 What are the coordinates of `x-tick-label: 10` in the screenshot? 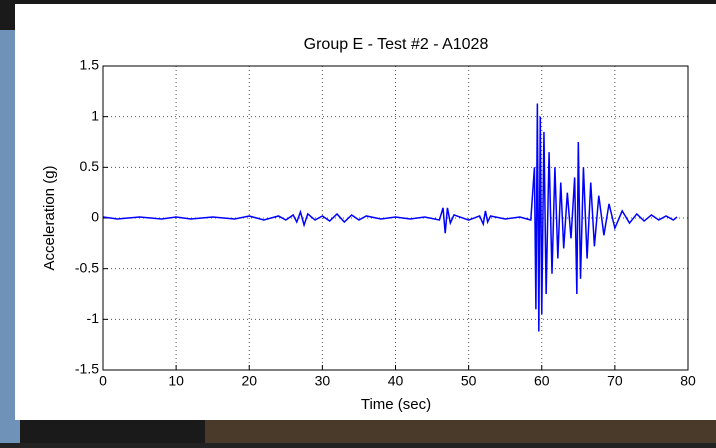 It's located at (176, 381).